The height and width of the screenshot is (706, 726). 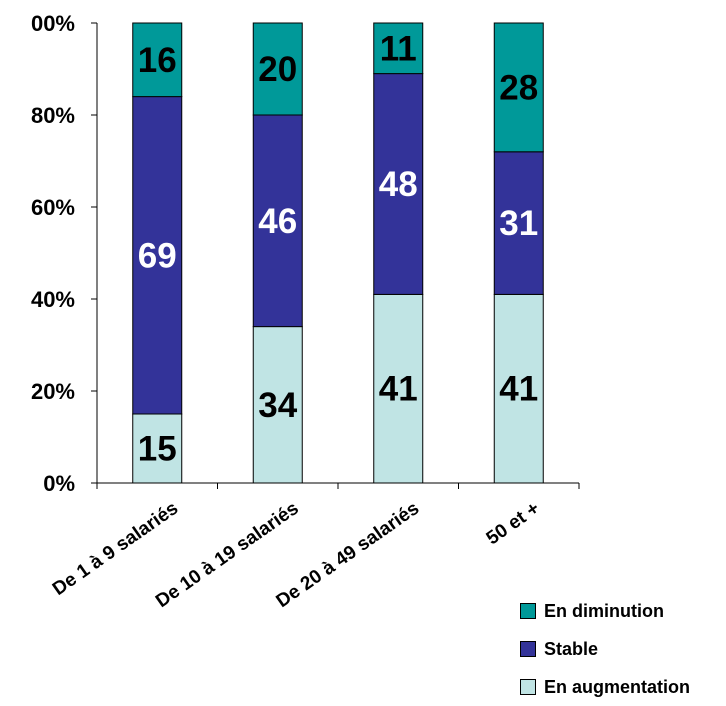 What do you see at coordinates (53, 23) in the screenshot?
I see `y-tick-label: 00%` at bounding box center [53, 23].